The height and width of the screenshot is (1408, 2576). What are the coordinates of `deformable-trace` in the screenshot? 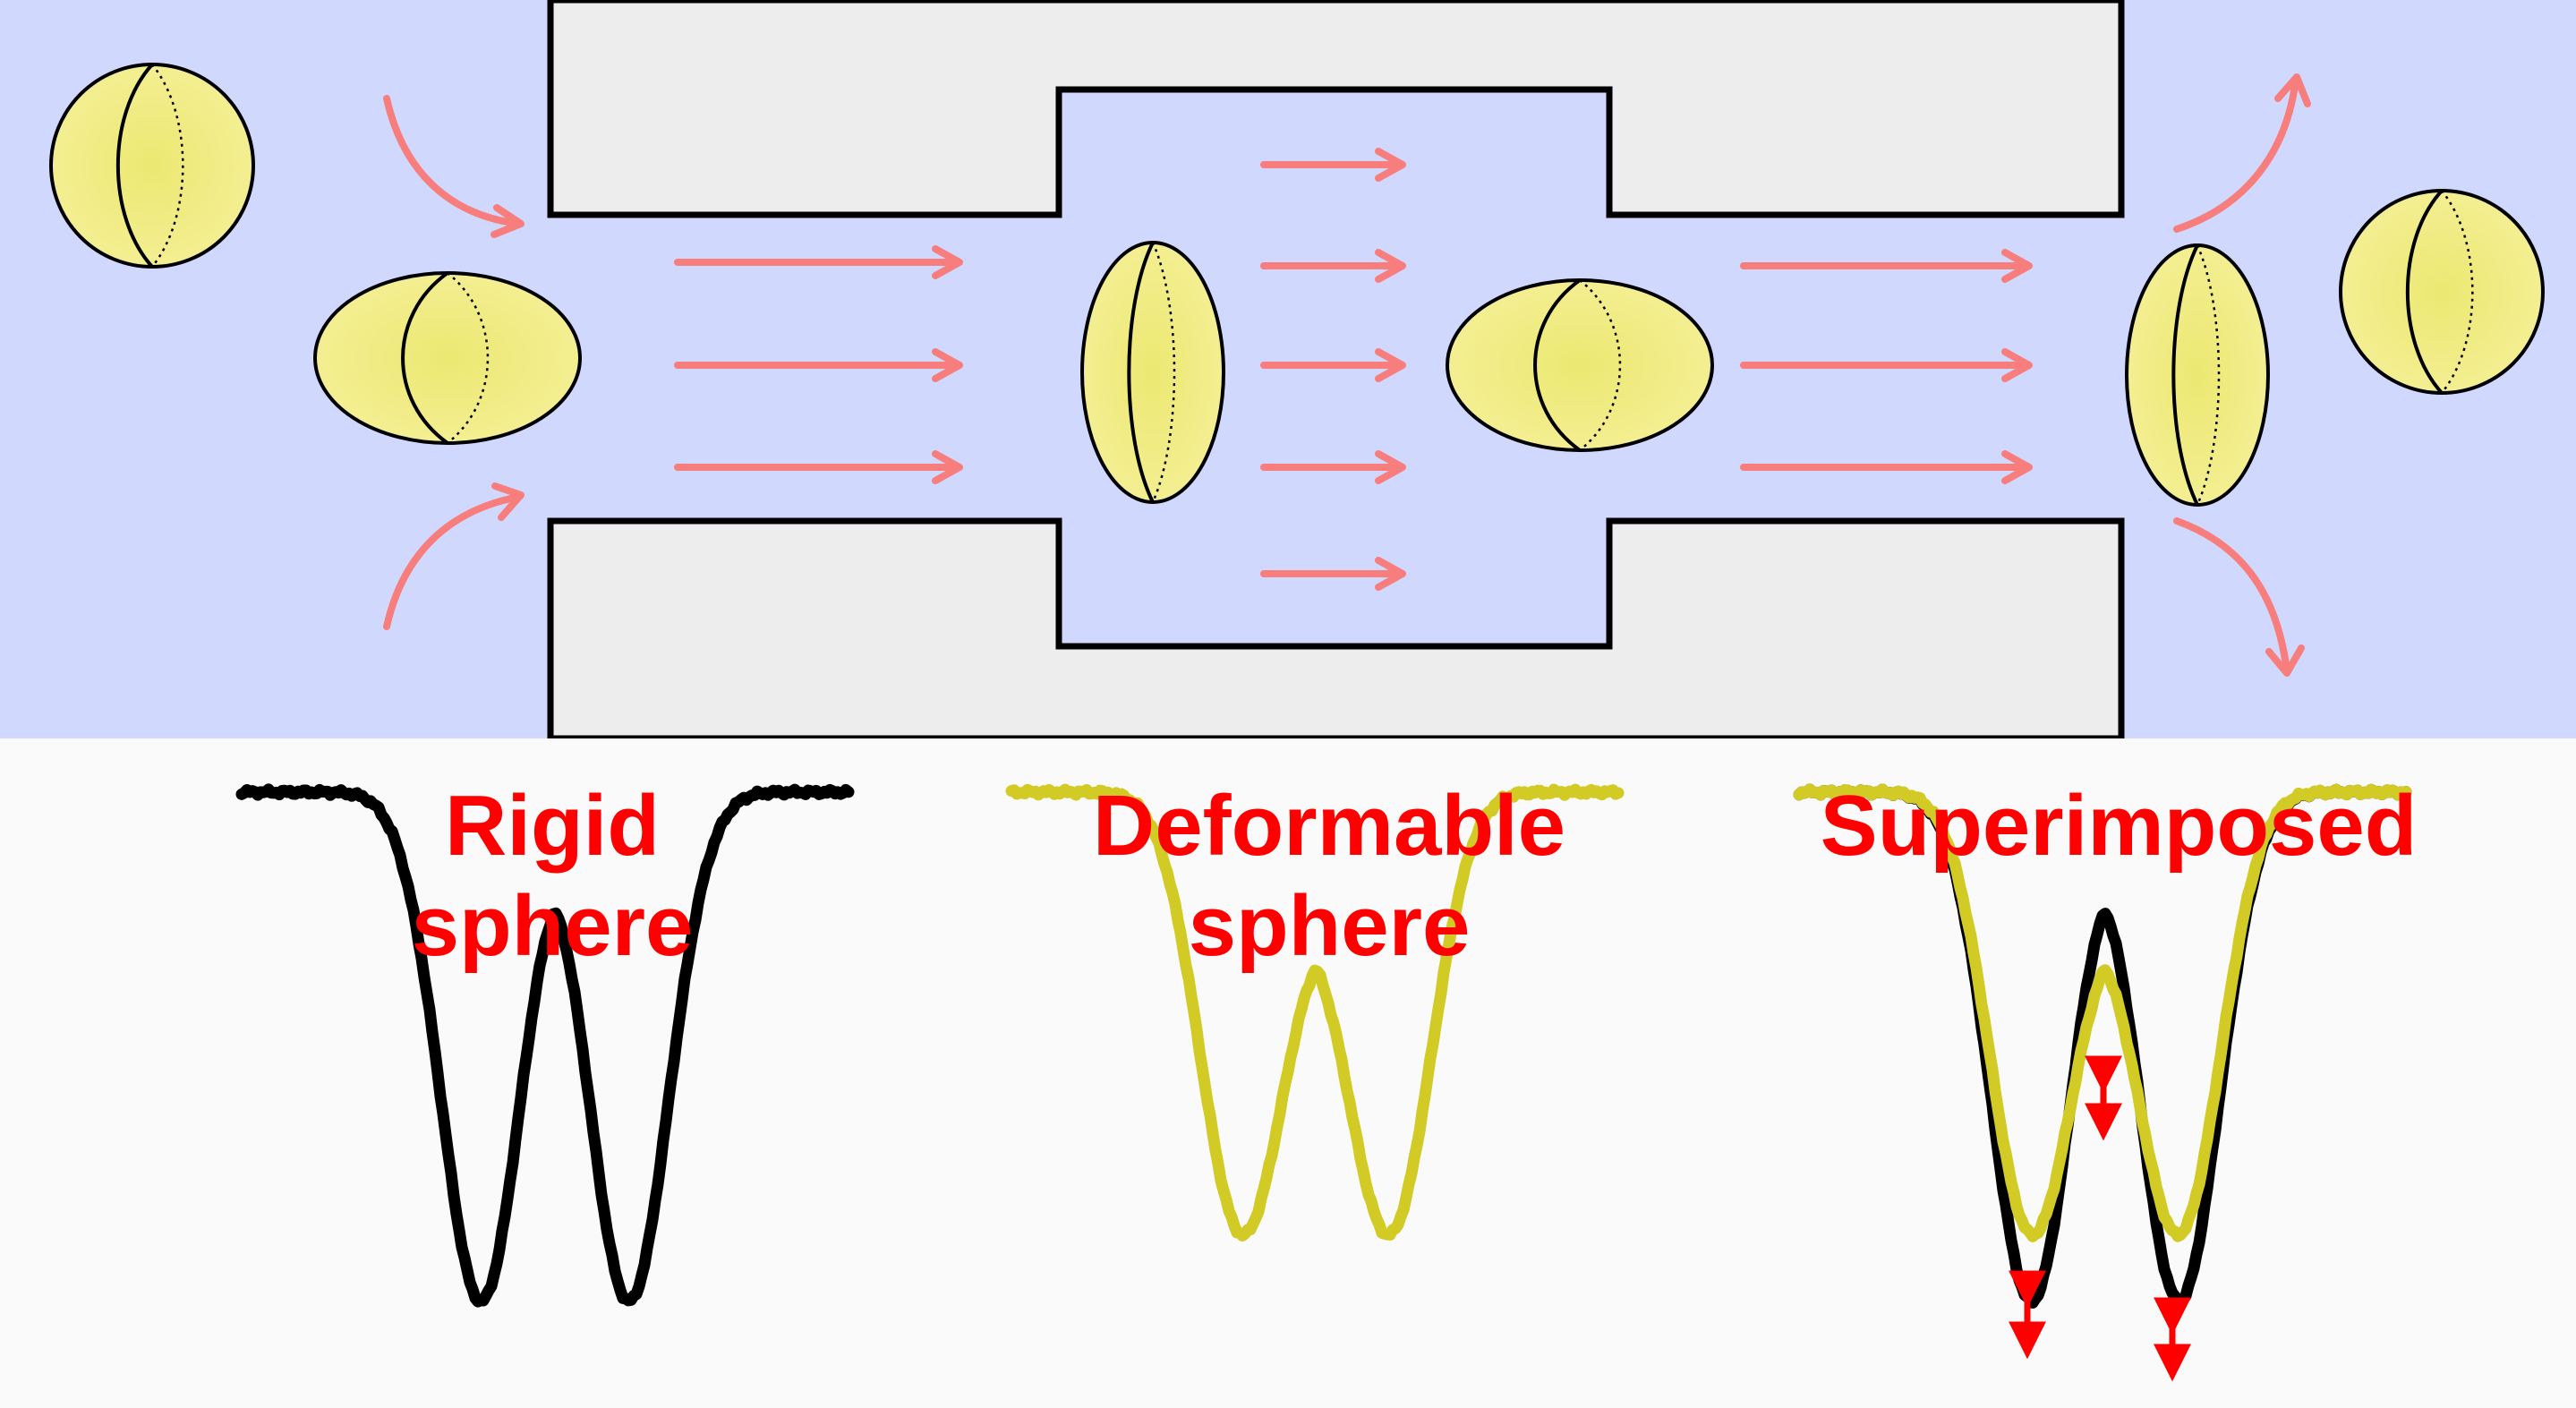 It's located at (1315, 1012).